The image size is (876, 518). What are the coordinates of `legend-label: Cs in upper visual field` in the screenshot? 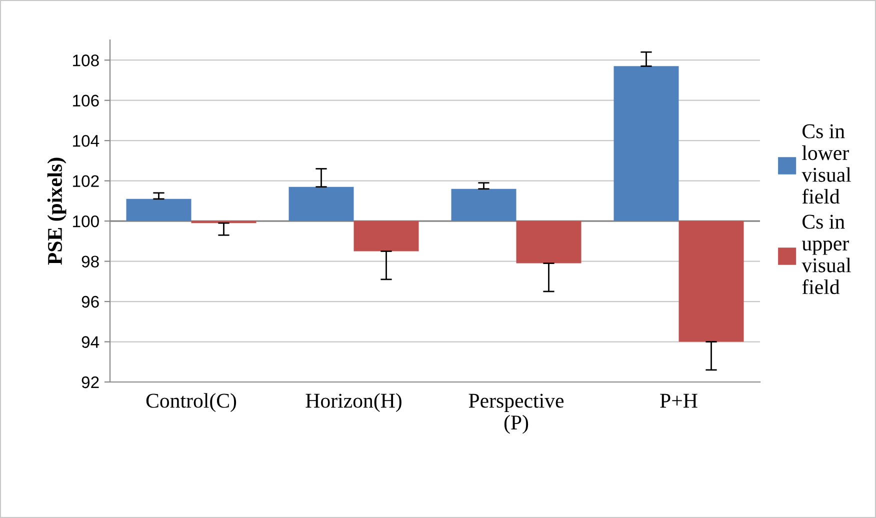 It's located at (827, 254).